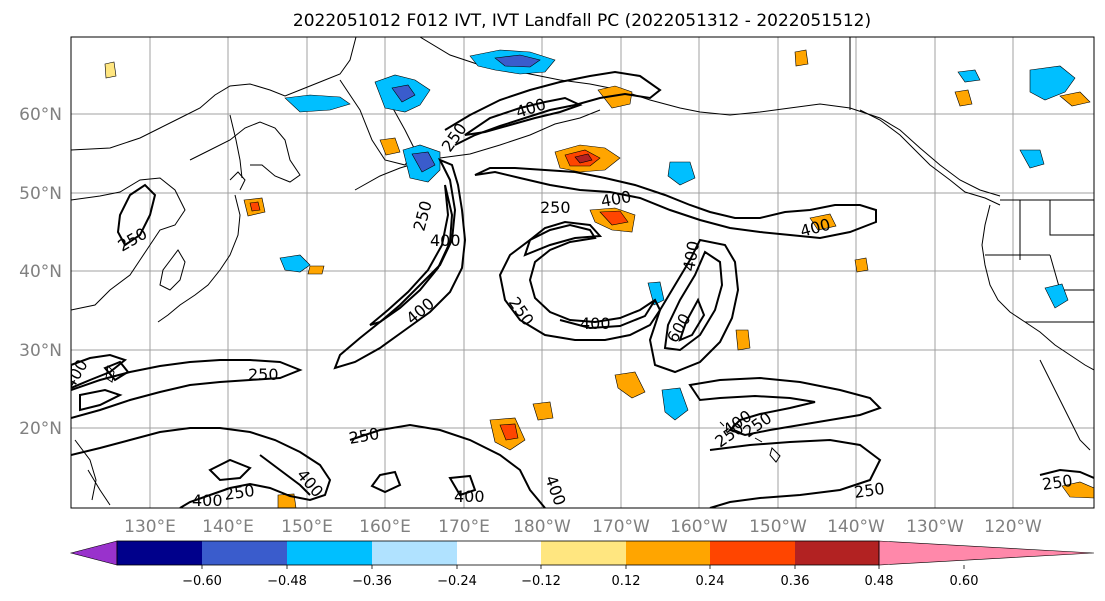  Describe the element at coordinates (372, 581) in the screenshot. I see `colorbar-tick-label: −0.36` at that location.